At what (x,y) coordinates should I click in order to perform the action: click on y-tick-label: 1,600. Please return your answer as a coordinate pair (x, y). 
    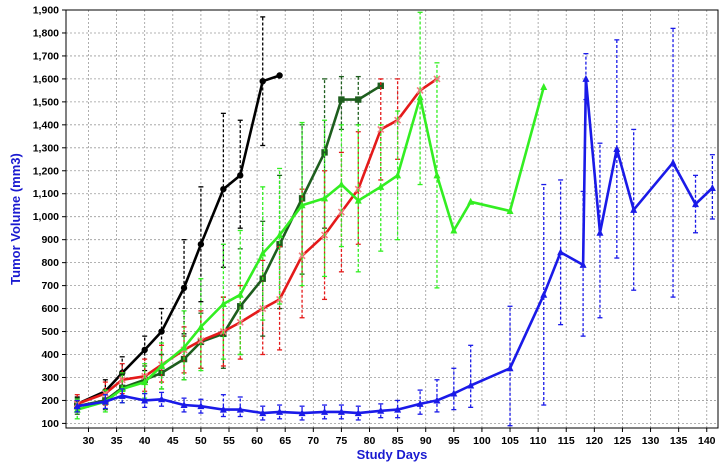
    Looking at the image, I should click on (46, 79).